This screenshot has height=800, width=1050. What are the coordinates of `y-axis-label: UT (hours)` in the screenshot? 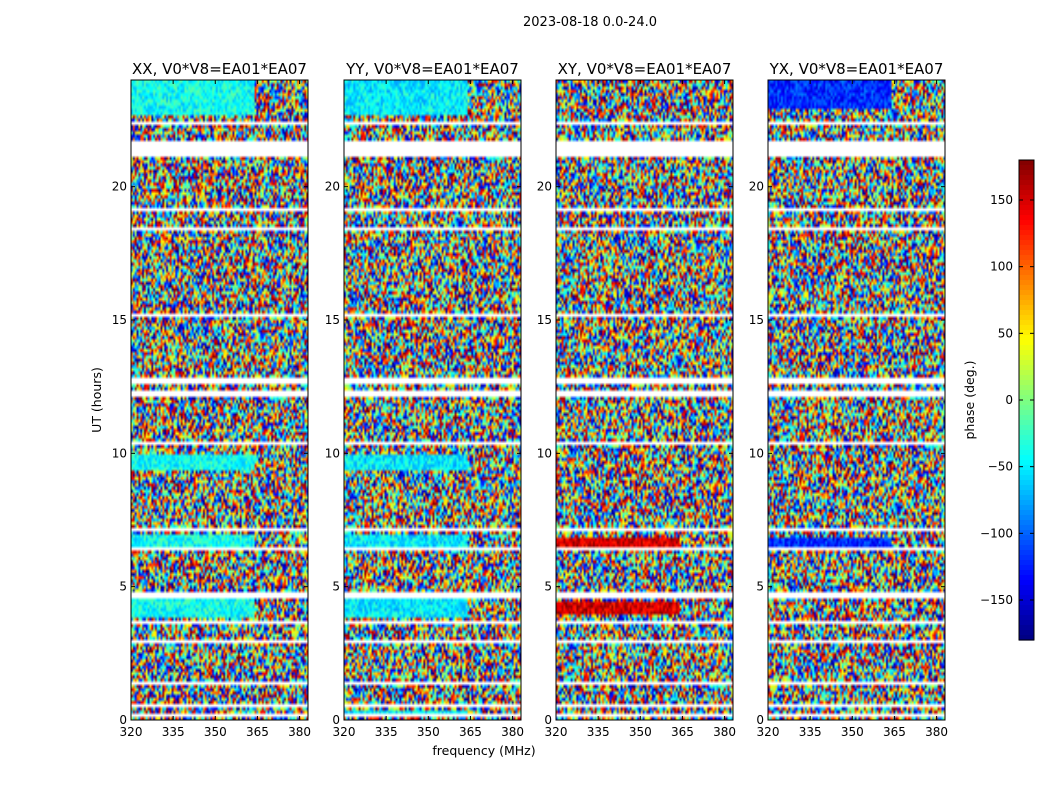 It's located at (96, 400).